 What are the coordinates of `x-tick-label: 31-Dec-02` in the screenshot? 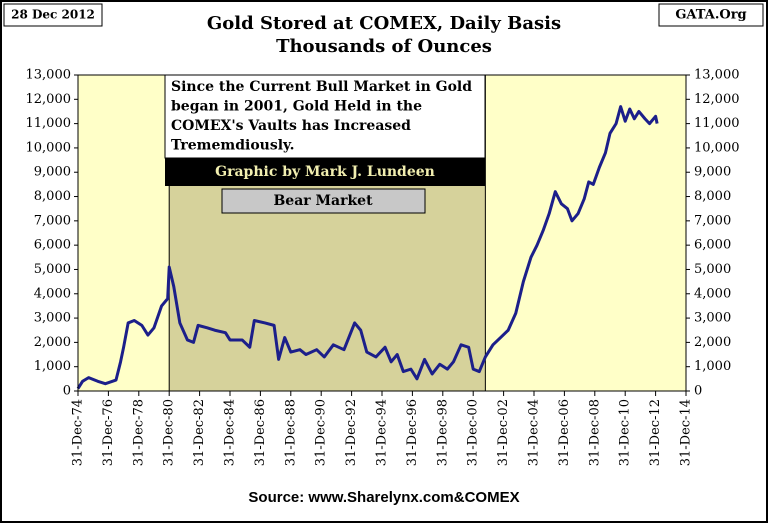 It's located at (503, 432).